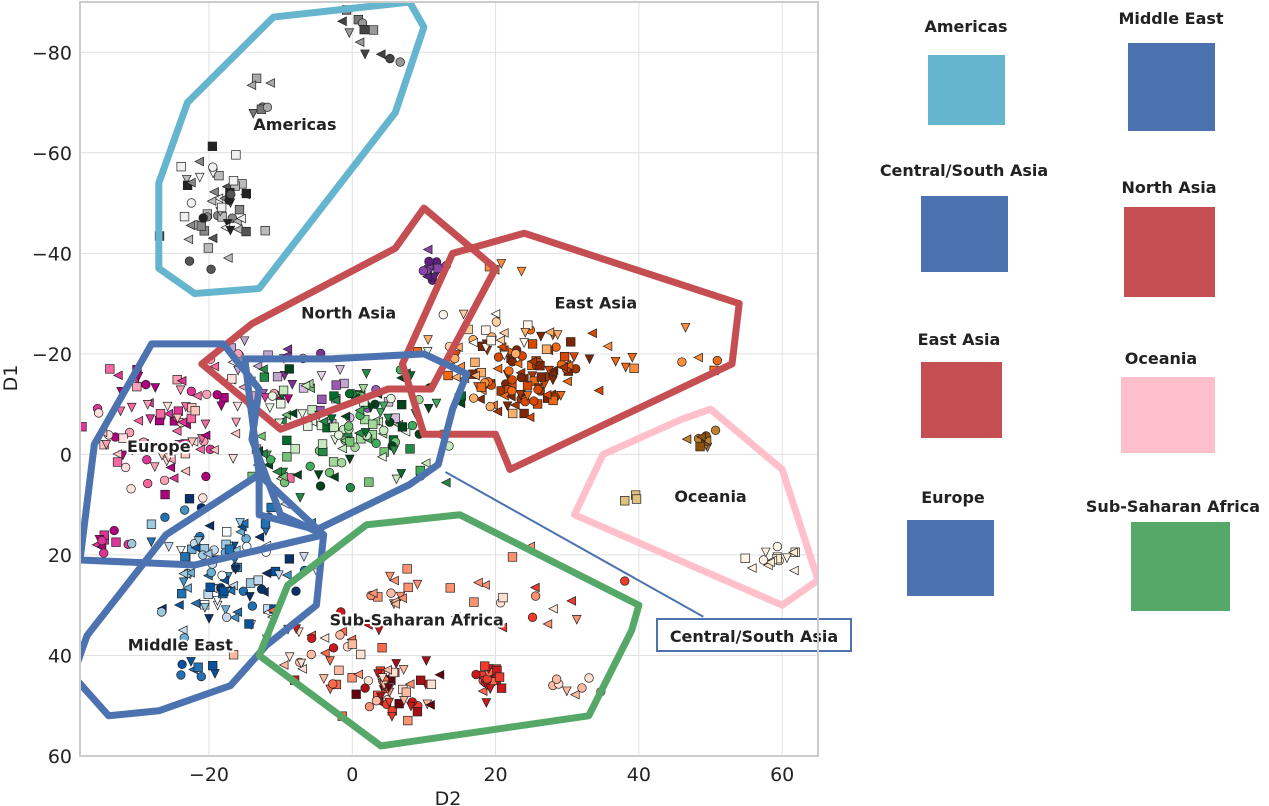 This screenshot has height=806, width=1269. Describe the element at coordinates (348, 313) in the screenshot. I see `region-label-north-asia: North Asia` at that location.